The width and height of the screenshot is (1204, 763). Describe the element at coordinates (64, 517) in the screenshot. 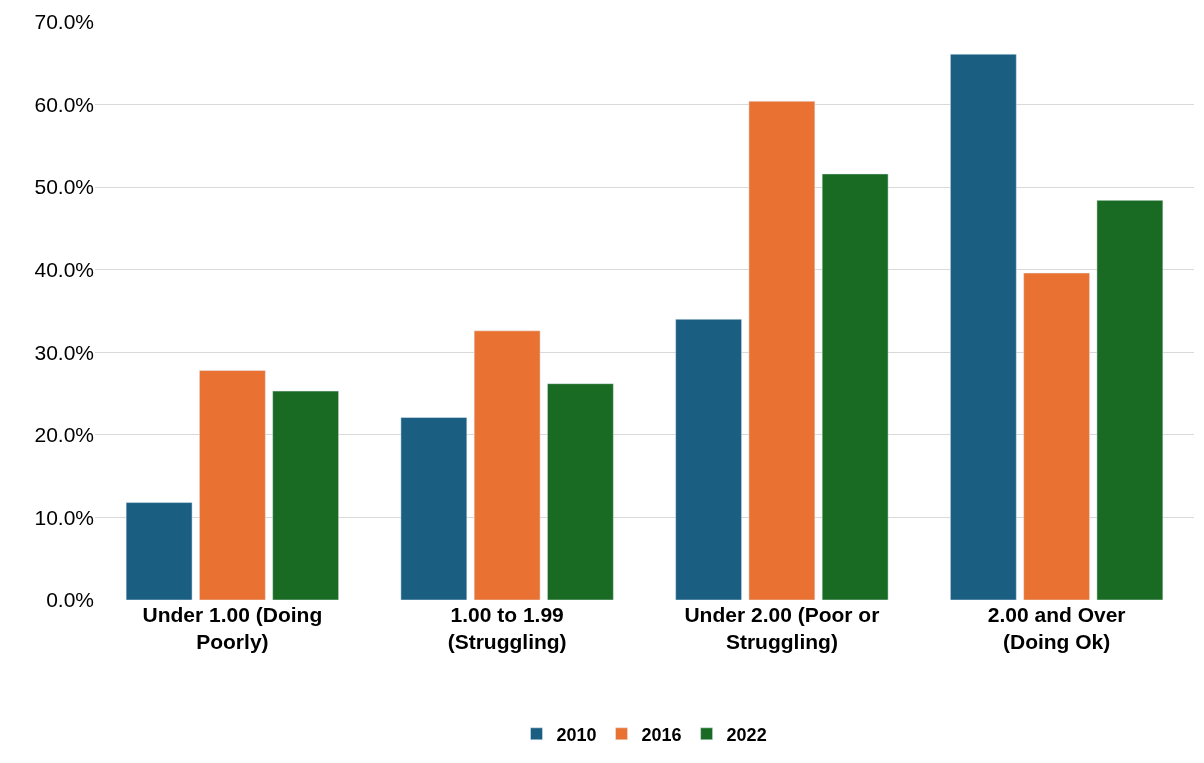

I see `y-tick-label: 10.0%` at that location.